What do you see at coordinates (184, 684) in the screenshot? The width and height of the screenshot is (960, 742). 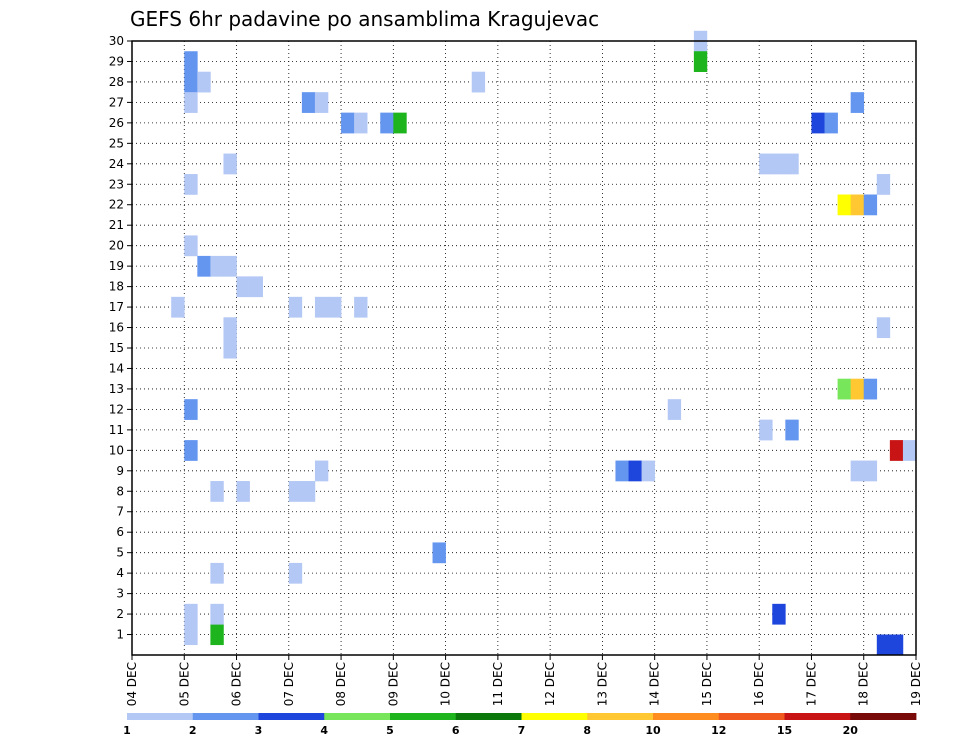 I see `x-tick-label: 05 DEC` at bounding box center [184, 684].